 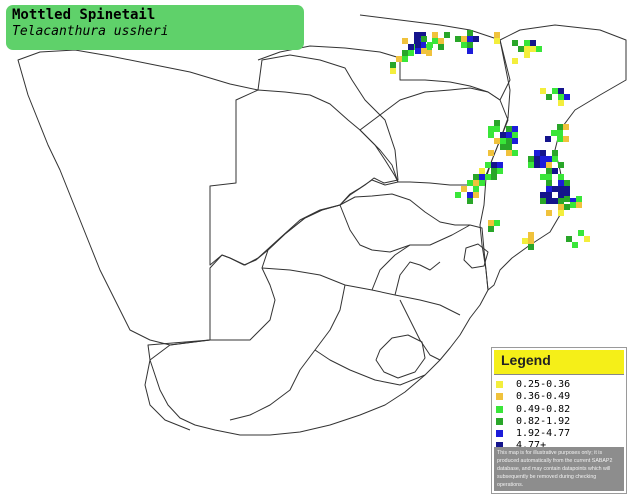 What do you see at coordinates (543, 397) in the screenshot?
I see `legend-label: 0.36-0.49` at bounding box center [543, 397].